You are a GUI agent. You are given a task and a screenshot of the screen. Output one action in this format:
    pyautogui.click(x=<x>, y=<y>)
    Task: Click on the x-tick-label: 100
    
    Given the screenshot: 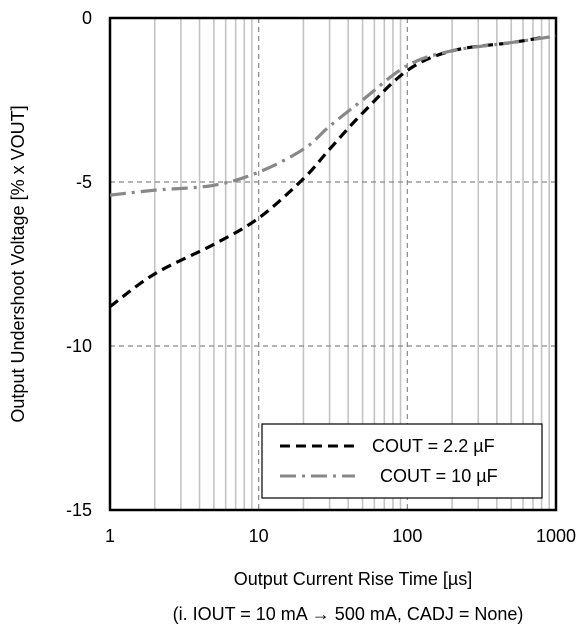 What is the action you would take?
    pyautogui.click(x=407, y=536)
    